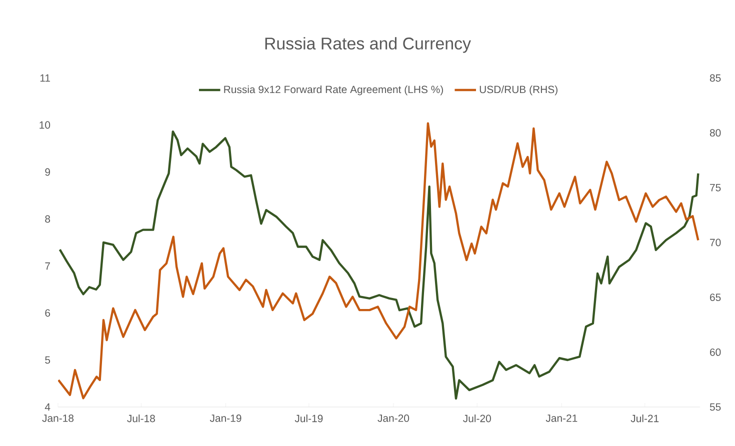  I want to click on x-tick-label: Jul-20, so click(477, 418).